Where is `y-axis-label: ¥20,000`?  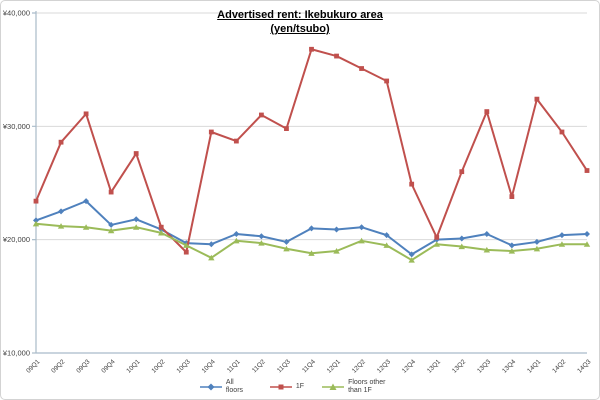
y-axis-label: ¥20,000 is located at coordinates (16, 239).